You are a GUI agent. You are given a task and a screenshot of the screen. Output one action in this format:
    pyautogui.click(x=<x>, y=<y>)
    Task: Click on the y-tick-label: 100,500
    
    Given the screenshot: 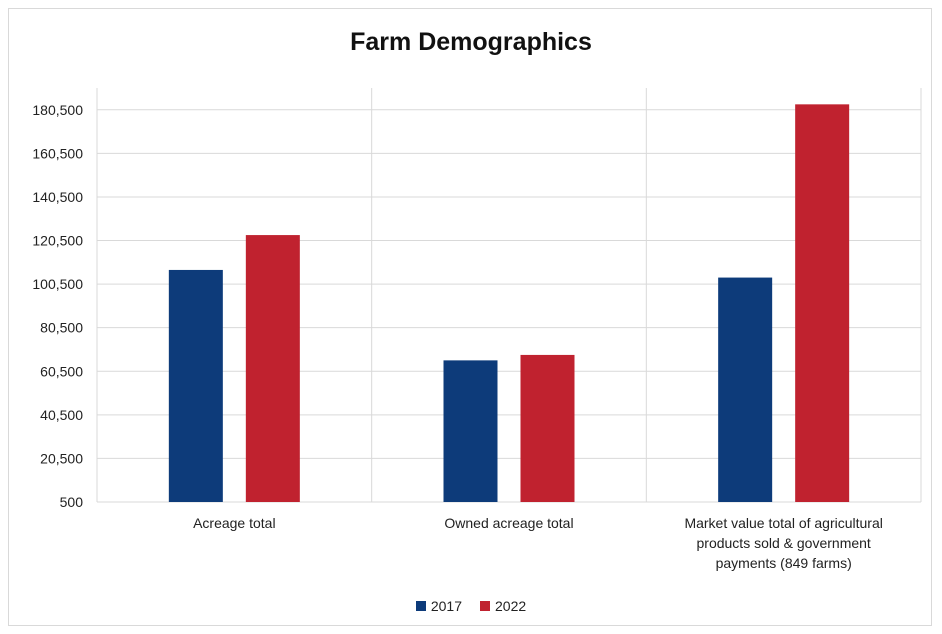 What is the action you would take?
    pyautogui.click(x=57, y=284)
    